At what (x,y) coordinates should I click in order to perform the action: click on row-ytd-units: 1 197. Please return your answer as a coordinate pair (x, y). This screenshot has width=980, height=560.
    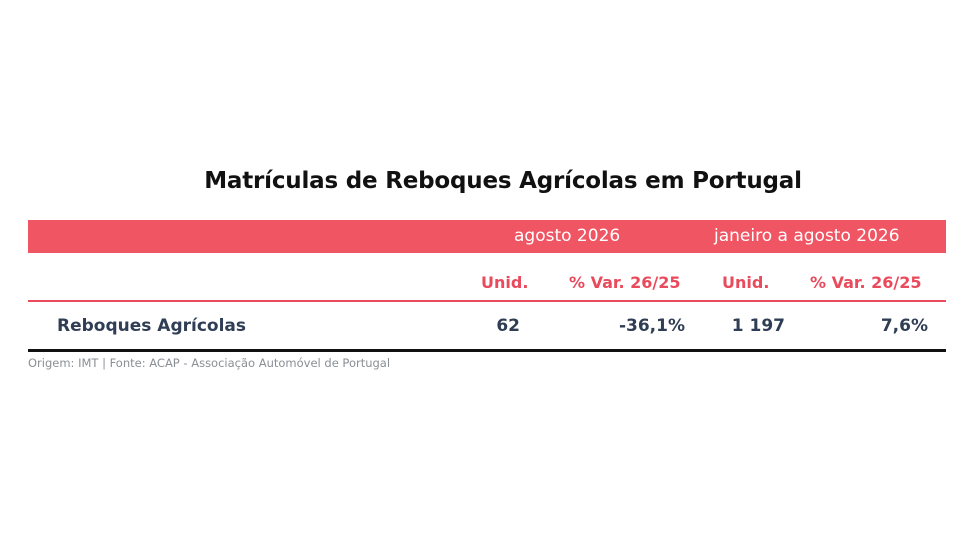
    Looking at the image, I should click on (758, 326).